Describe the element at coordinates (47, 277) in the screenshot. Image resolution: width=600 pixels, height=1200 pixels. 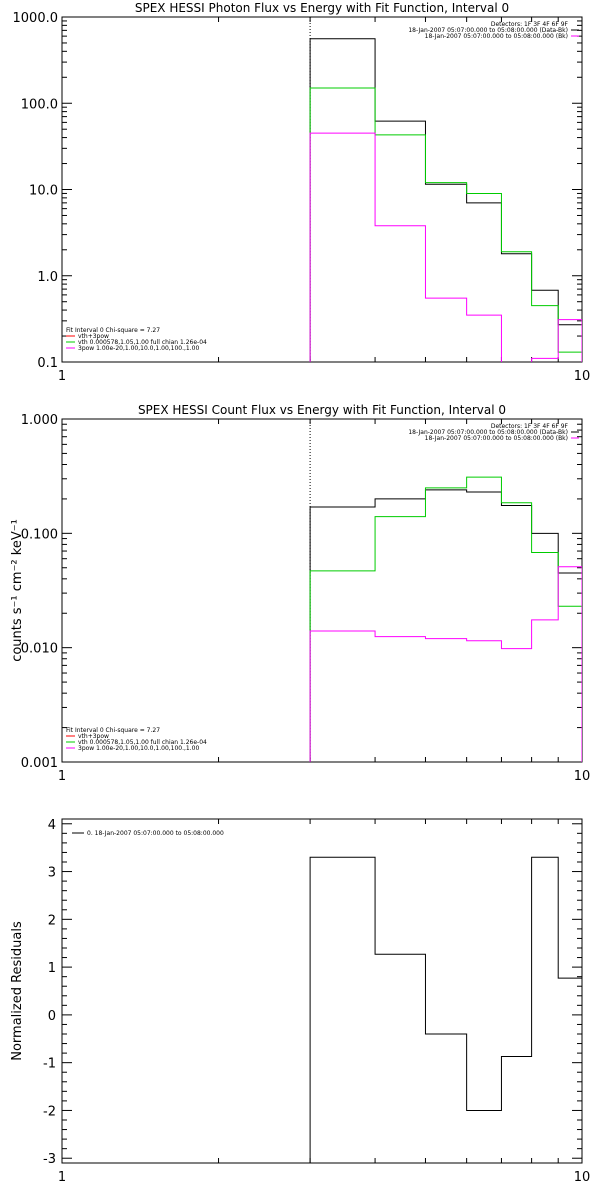
I see `y-tick-label: 1.0` at that location.